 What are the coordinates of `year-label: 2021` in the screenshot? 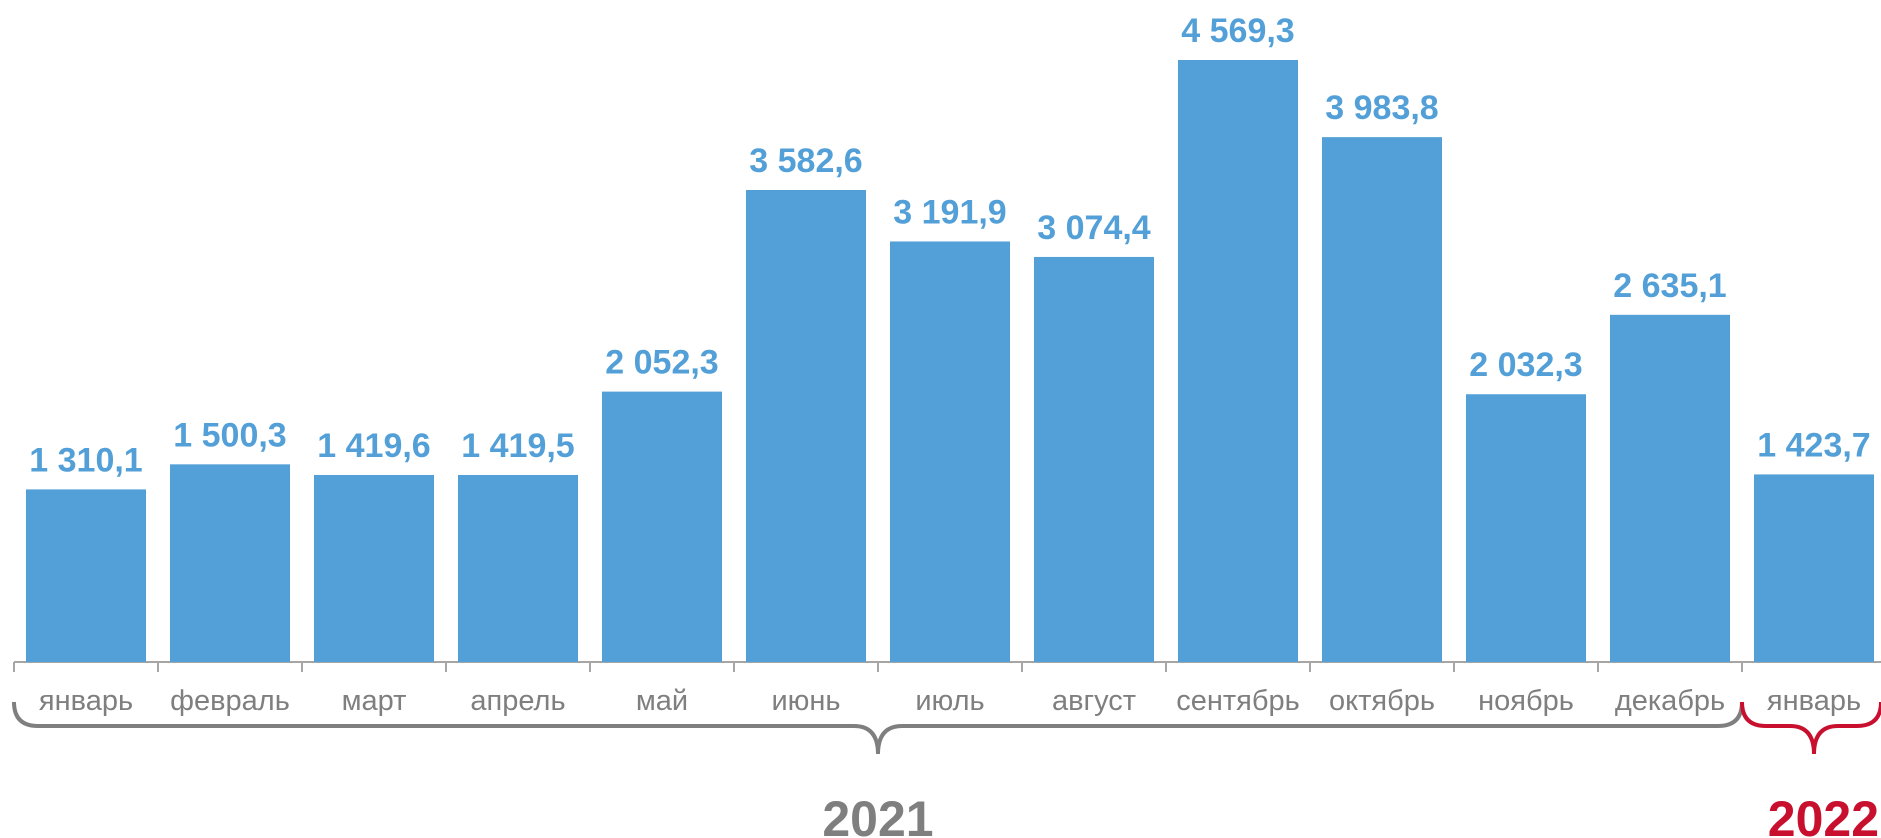 It's located at (877, 814).